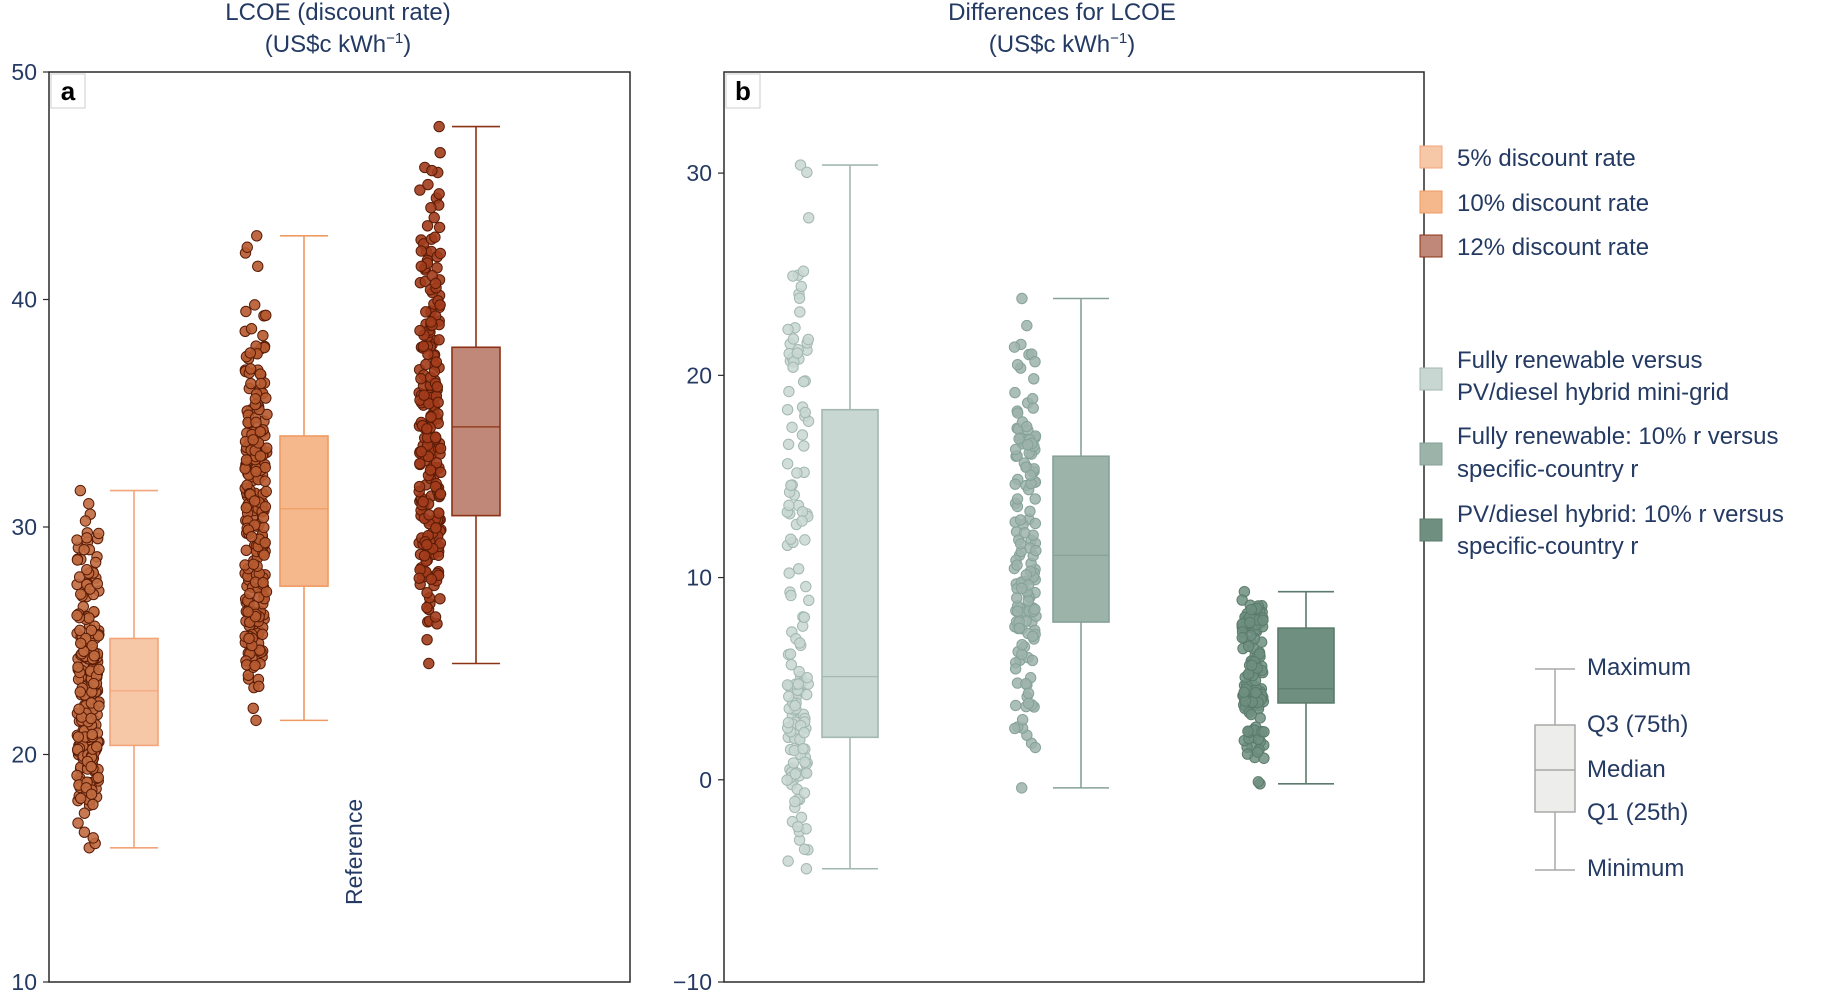 This screenshot has height=995, width=1826. Describe the element at coordinates (699, 578) in the screenshot. I see `y-tick-label: 10` at that location.